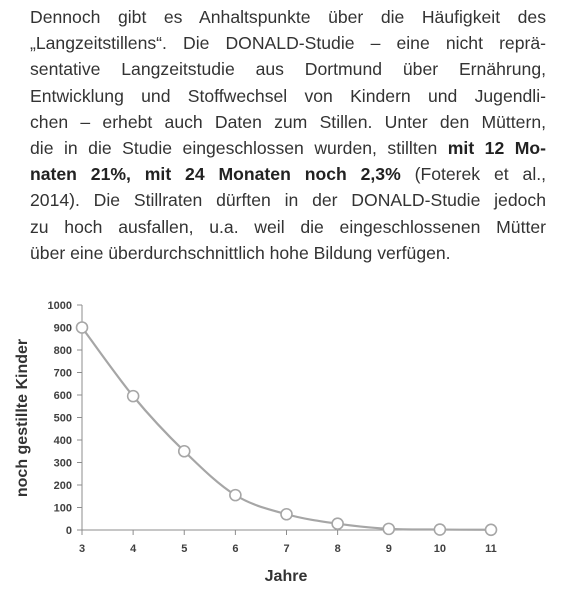 The height and width of the screenshot is (605, 567). What do you see at coordinates (473, 174) in the screenshot?
I see `paragraph-text: (Foterek et al.,` at bounding box center [473, 174].